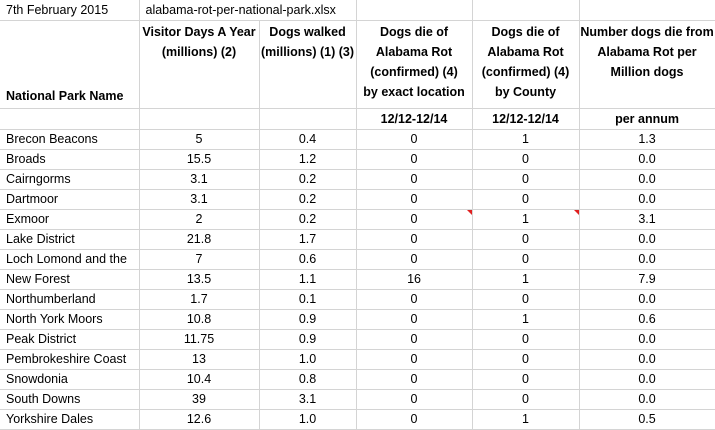 This screenshot has height=430, width=715. I want to click on cell-park-name: Pembrokeshire Coast, so click(70, 359).